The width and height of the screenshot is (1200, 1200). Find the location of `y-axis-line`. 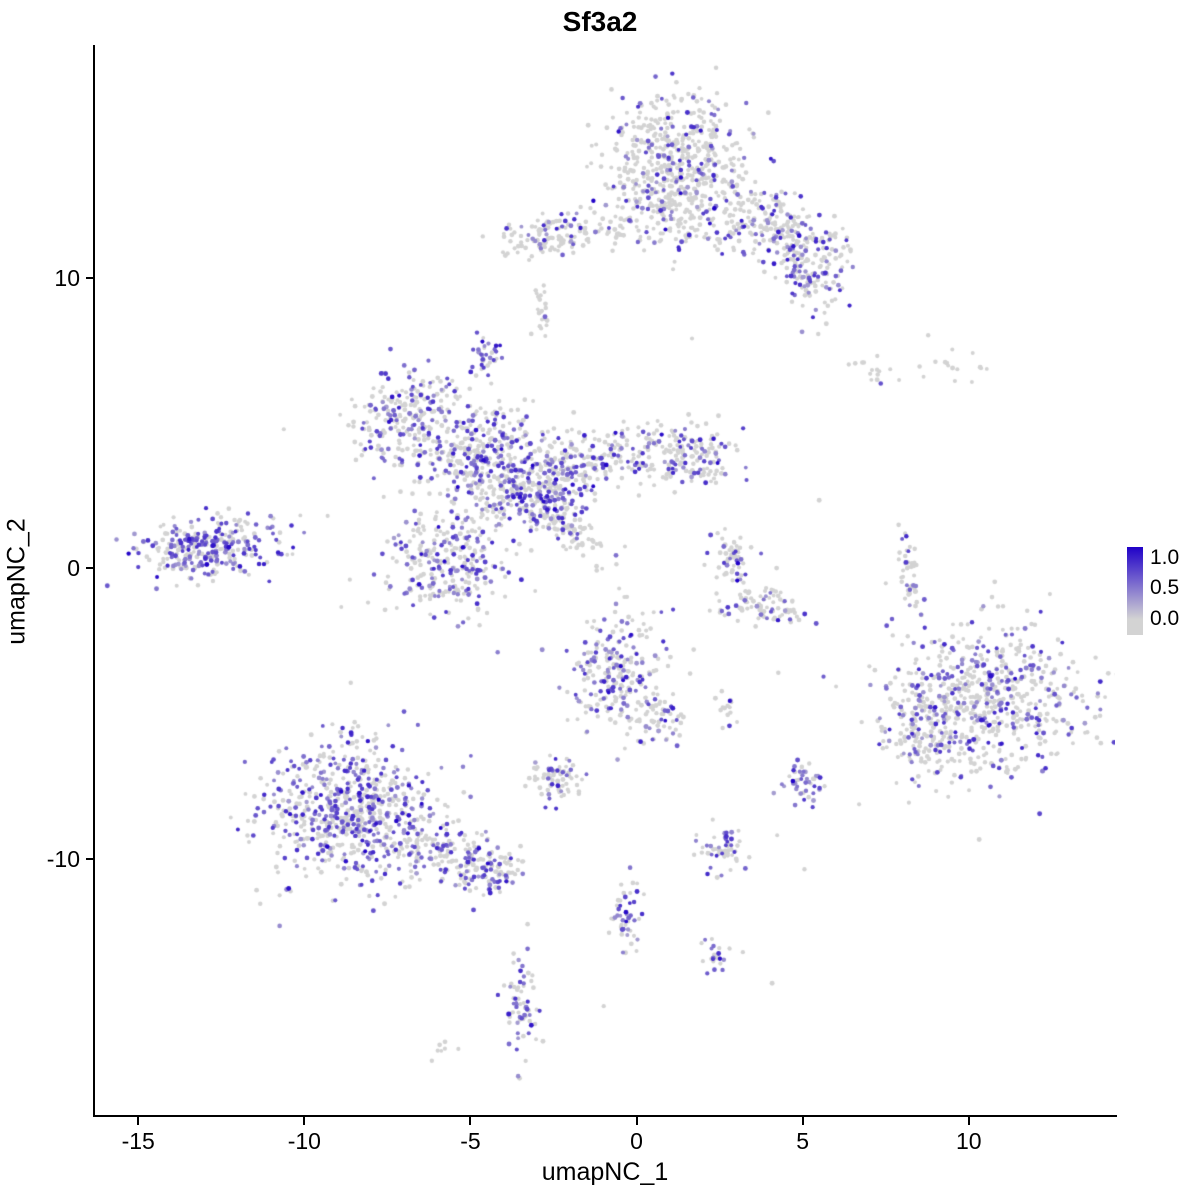

y-axis-line is located at coordinates (94, 581).